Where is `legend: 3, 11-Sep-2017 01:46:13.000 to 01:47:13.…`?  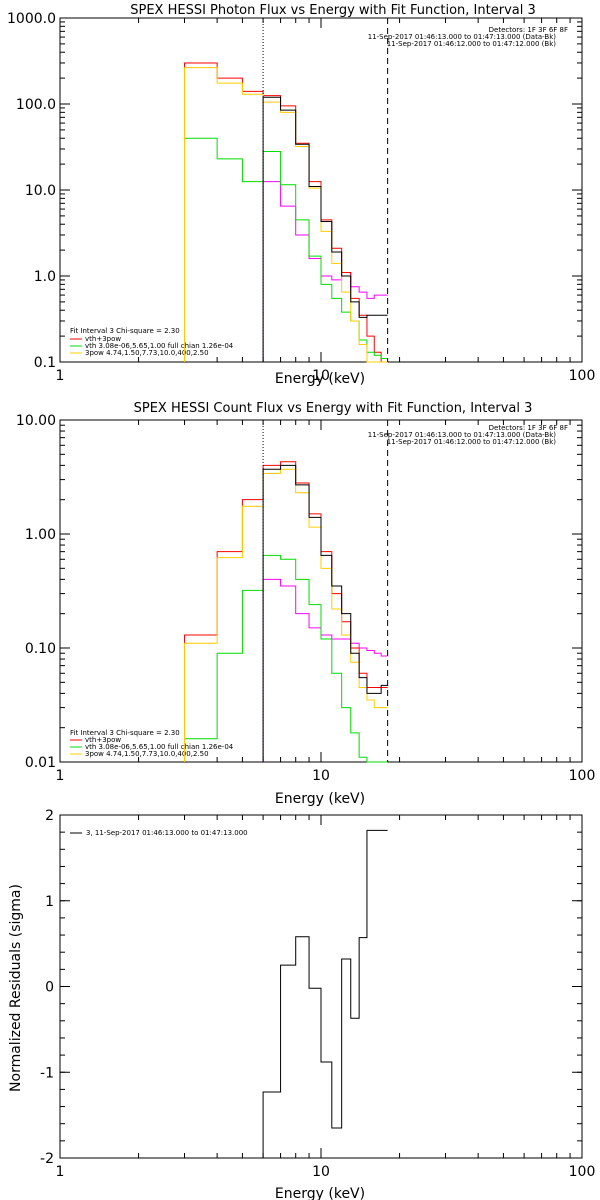
legend: 3, 11-Sep-2017 01:46:13.000 to 01:47:13.… is located at coordinates (159, 833).